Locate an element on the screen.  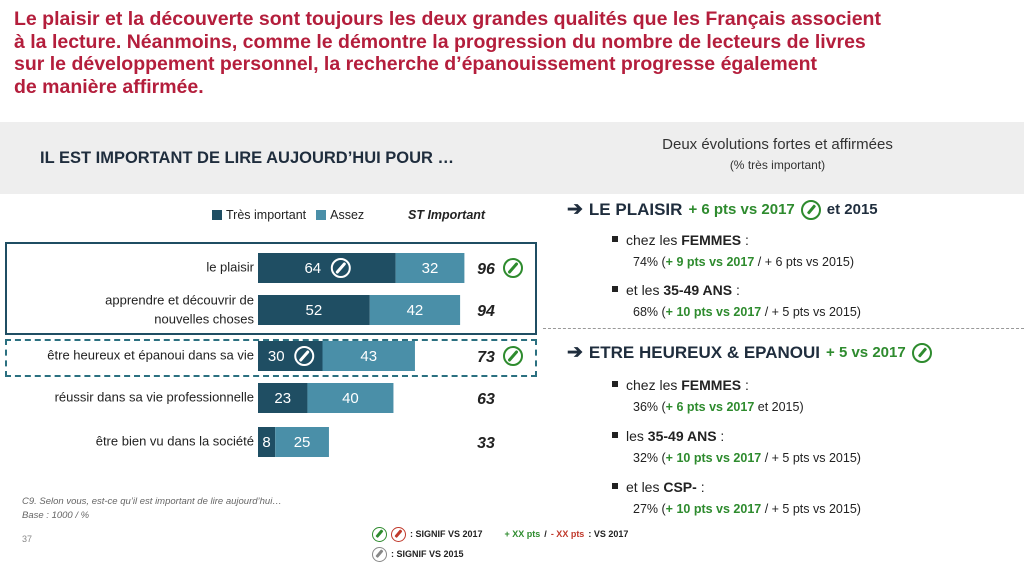
bullet-plaisir-femmes: chez les FEMMES : is located at coordinates (680, 240).